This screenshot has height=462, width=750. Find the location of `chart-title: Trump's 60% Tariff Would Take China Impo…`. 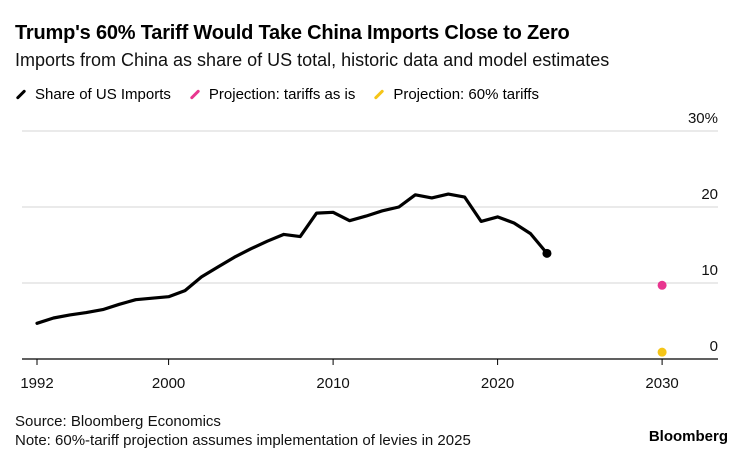

chart-title: Trump's 60% Tariff Would Take China Impo… is located at coordinates (292, 33).